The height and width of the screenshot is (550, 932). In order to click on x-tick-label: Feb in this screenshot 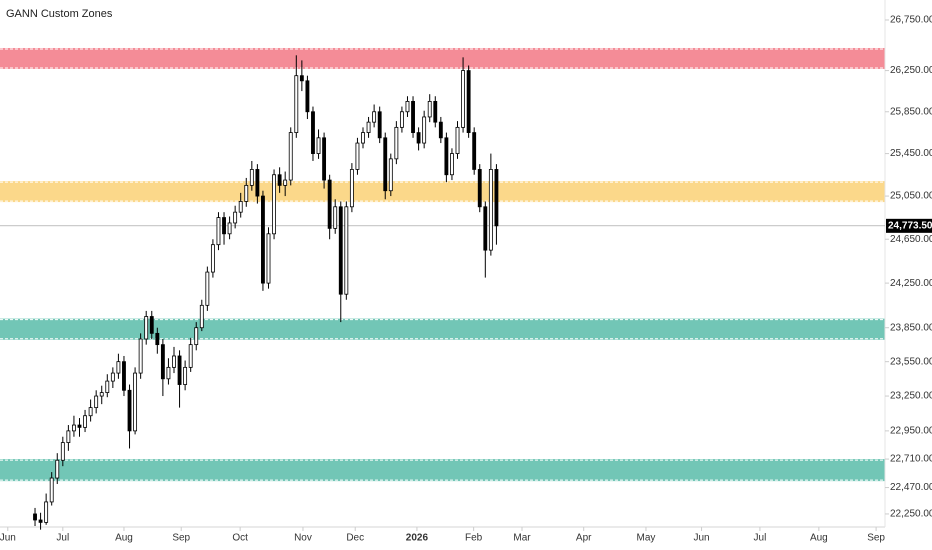, I will do `click(474, 538)`.